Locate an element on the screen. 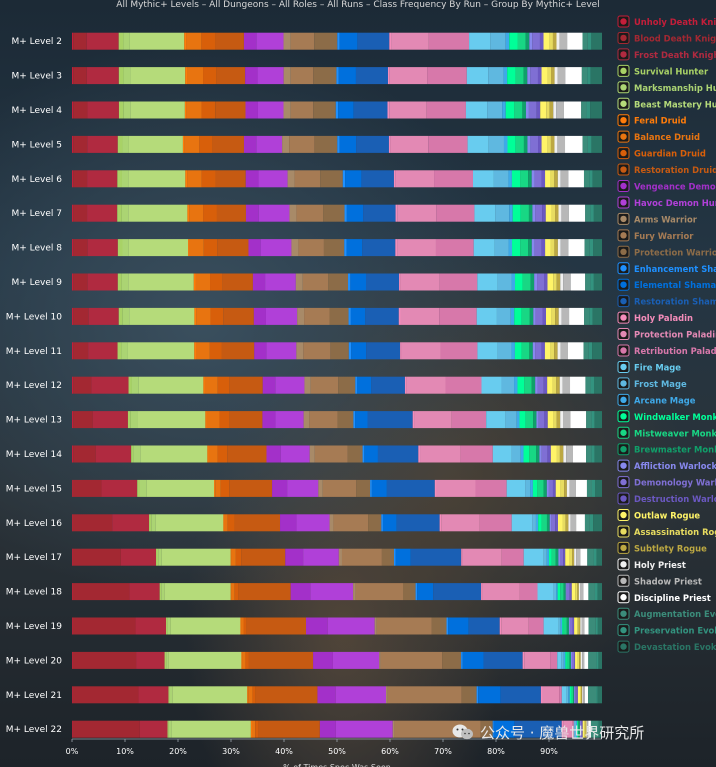 This screenshot has width=716, height=767. legend-label: Guardian Druid is located at coordinates (670, 154).